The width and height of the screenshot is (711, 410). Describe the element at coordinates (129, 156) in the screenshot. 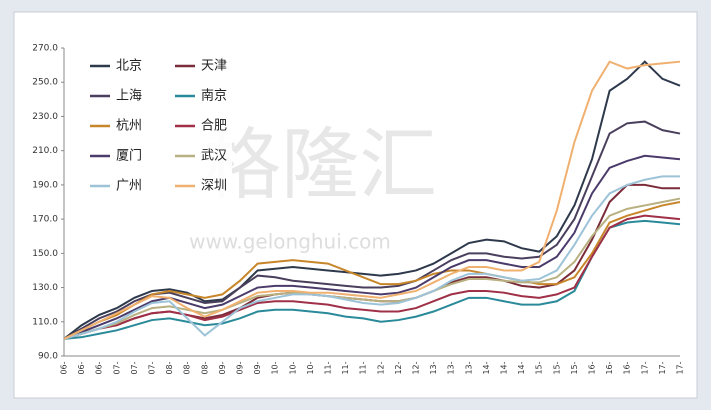

I see `legend-label: 厦门` at that location.